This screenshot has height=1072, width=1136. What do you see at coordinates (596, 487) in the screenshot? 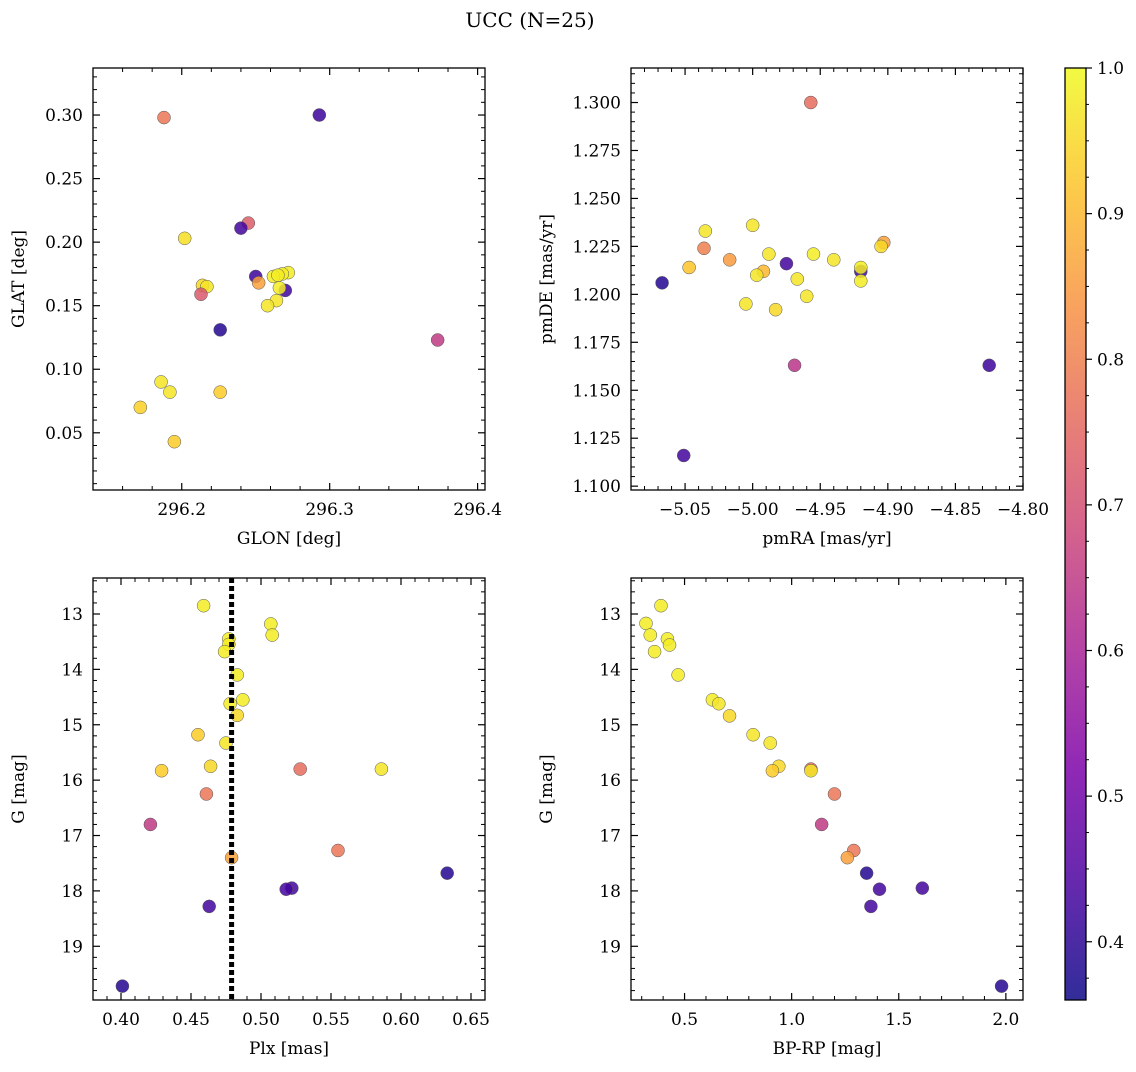
I see `y-tick-label: 1.100` at bounding box center [596, 487].